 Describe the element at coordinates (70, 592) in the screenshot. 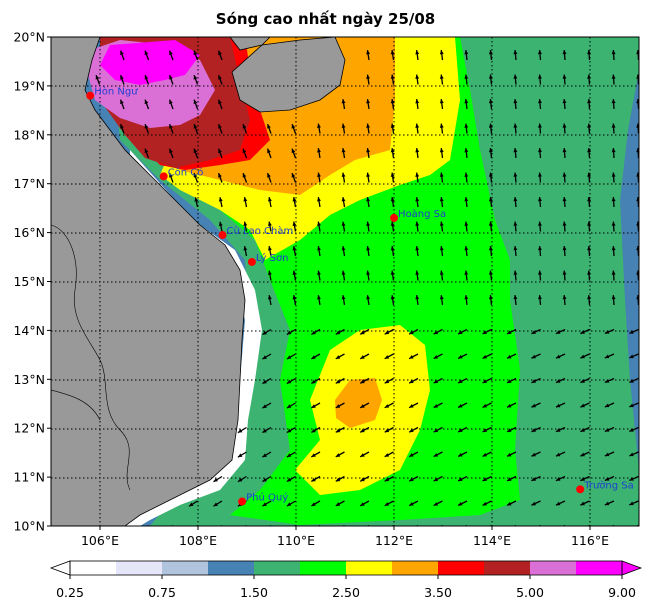

I see `colorbar-tick-label: 0.25` at that location.